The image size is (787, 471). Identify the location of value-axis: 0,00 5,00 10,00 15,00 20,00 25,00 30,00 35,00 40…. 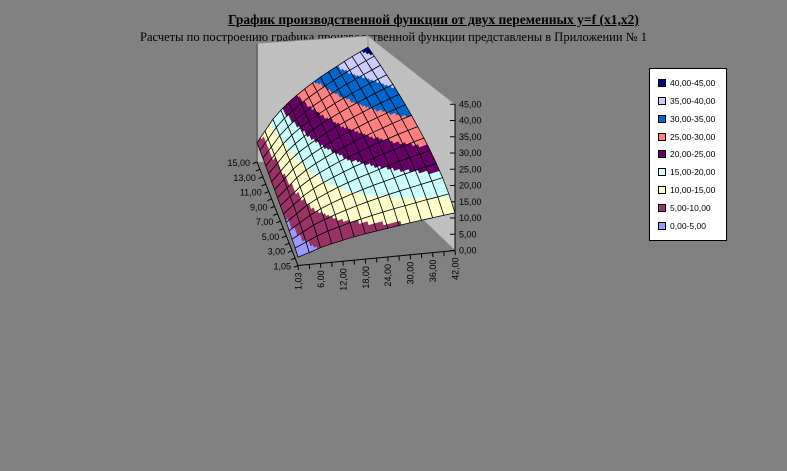
(466, 177).